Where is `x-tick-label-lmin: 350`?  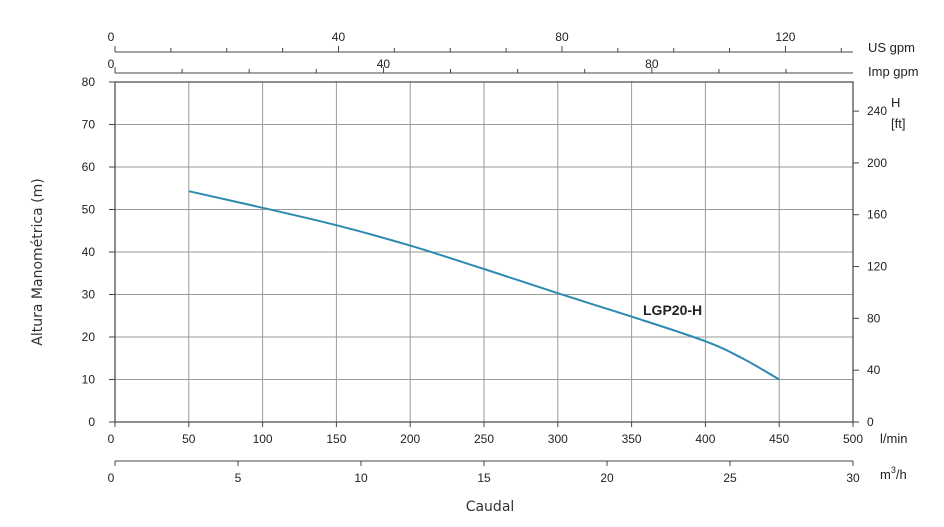 x-tick-label-lmin: 350 is located at coordinates (632, 439).